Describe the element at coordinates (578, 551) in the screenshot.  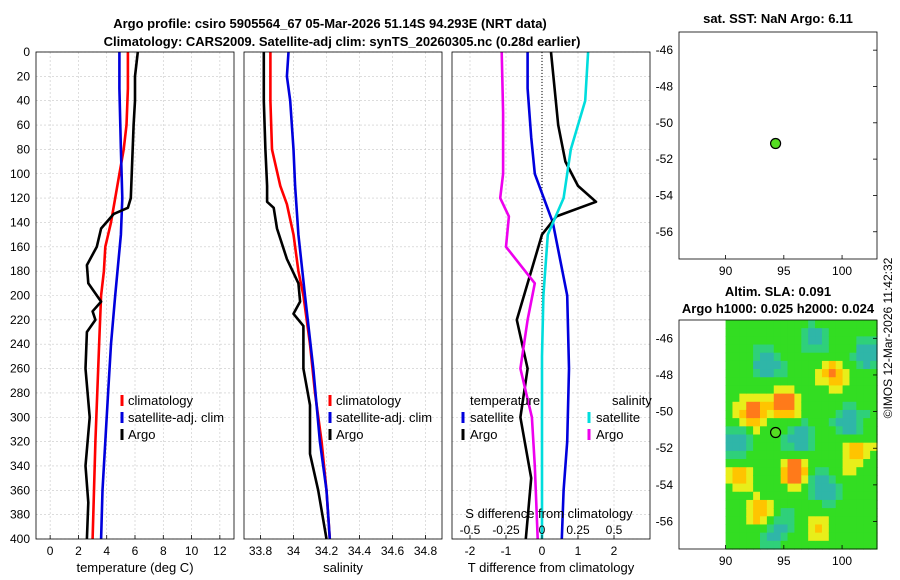
I see `x-tick-label: 1` at that location.